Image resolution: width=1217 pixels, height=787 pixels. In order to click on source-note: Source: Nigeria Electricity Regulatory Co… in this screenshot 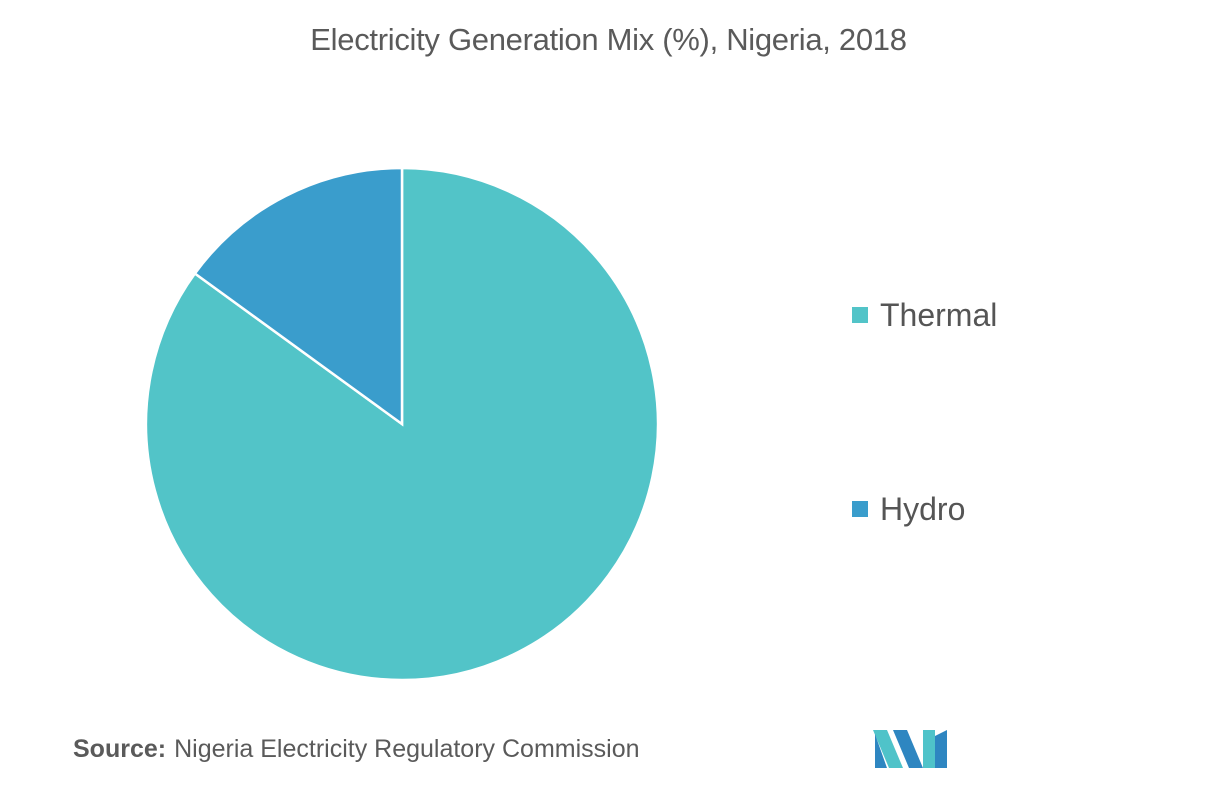, I will do `click(356, 749)`.